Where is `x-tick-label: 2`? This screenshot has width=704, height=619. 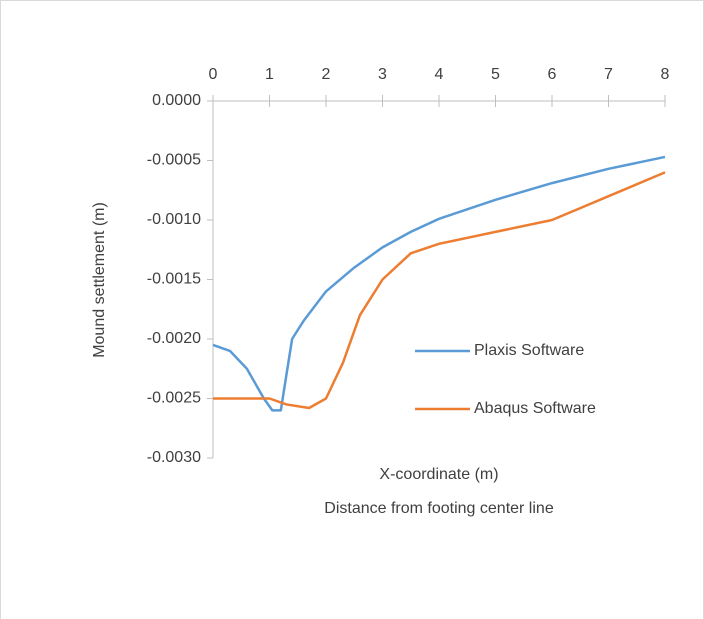
x-tick-label: 2 is located at coordinates (326, 74).